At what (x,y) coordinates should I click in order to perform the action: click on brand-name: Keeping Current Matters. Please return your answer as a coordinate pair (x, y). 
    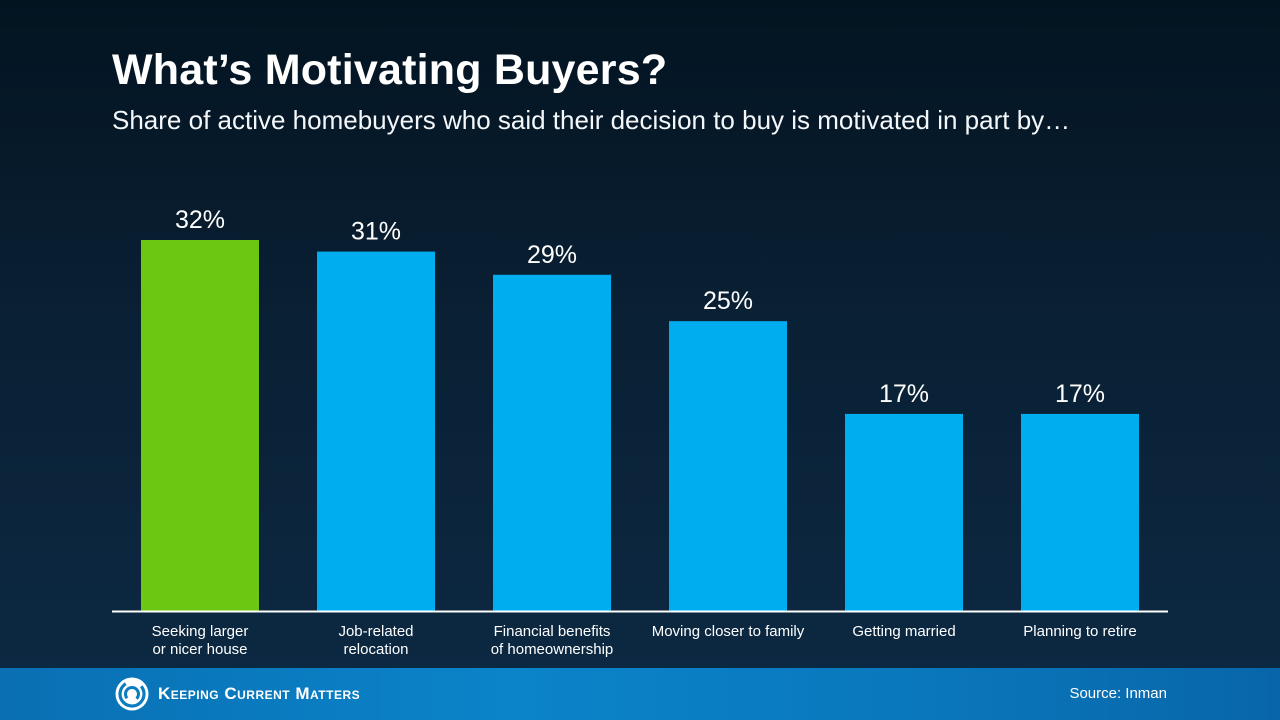
    Looking at the image, I should click on (259, 693).